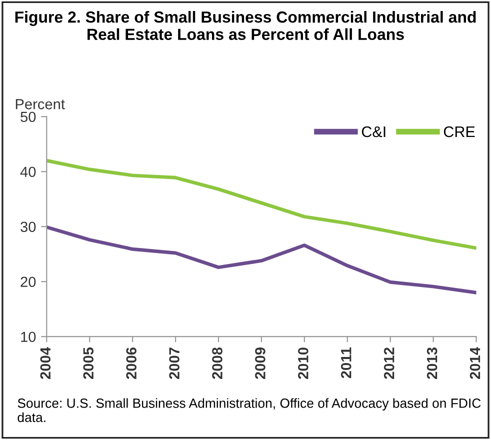  I want to click on legend-label: CRE, so click(459, 132).